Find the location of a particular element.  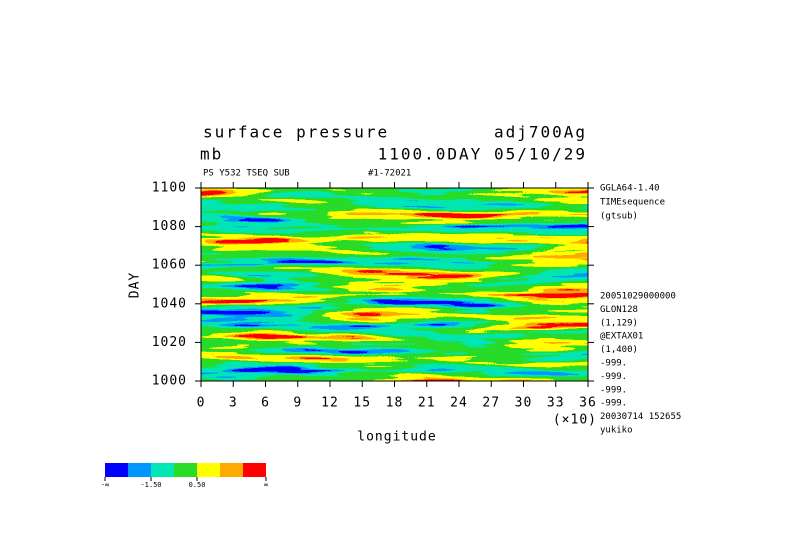

x-tick-label: 33 is located at coordinates (556, 403).